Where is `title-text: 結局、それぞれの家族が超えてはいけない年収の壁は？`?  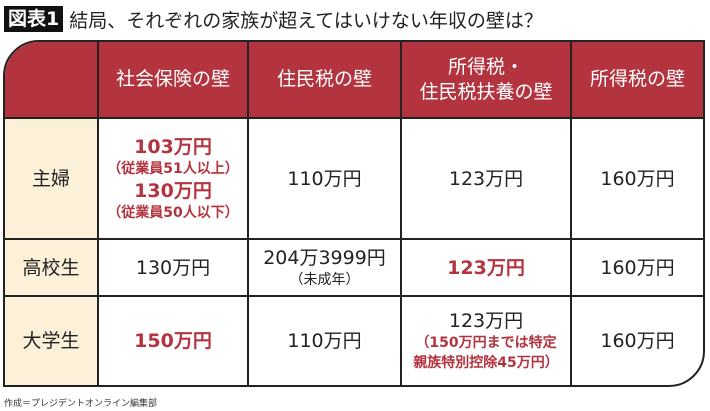 title-text: 結局、それぞれの家族が超えてはいけない年収の壁は？ is located at coordinates (306, 20).